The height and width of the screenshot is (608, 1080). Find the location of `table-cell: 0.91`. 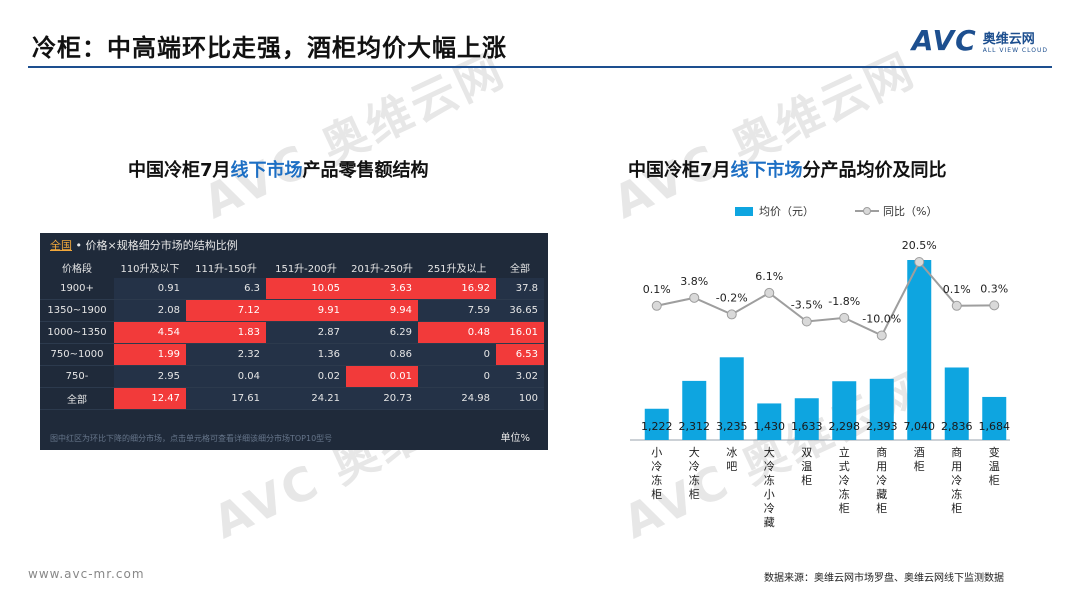

table-cell: 0.91 is located at coordinates (150, 289).